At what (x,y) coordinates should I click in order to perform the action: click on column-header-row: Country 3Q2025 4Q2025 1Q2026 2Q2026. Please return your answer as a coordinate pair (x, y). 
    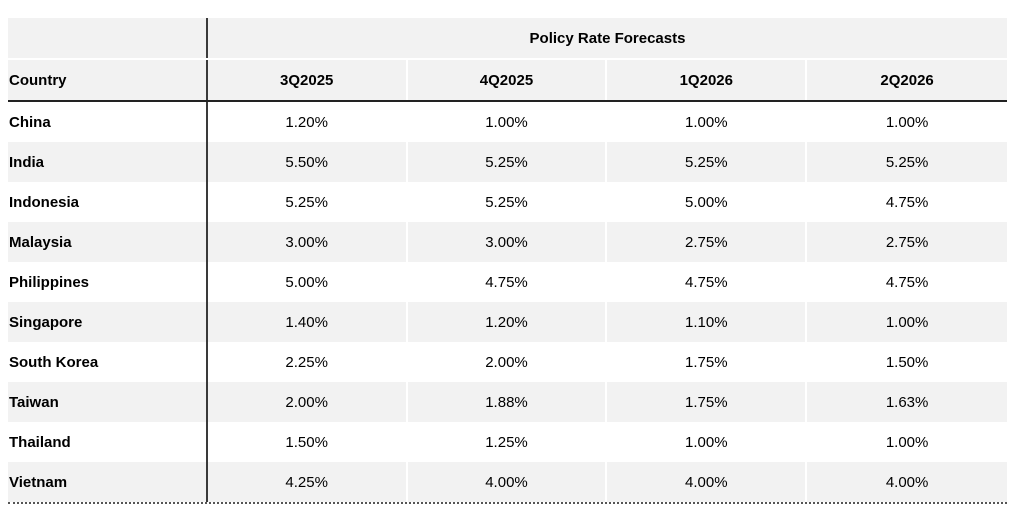
    Looking at the image, I should click on (507, 81).